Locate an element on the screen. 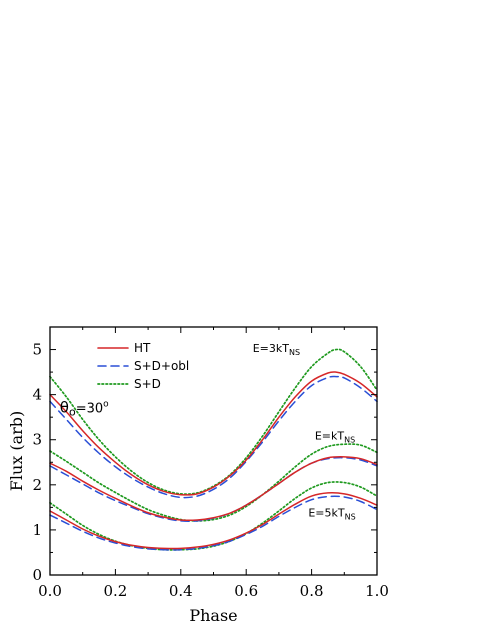  series-line-e-5kt-ns-ht is located at coordinates (213, 521).